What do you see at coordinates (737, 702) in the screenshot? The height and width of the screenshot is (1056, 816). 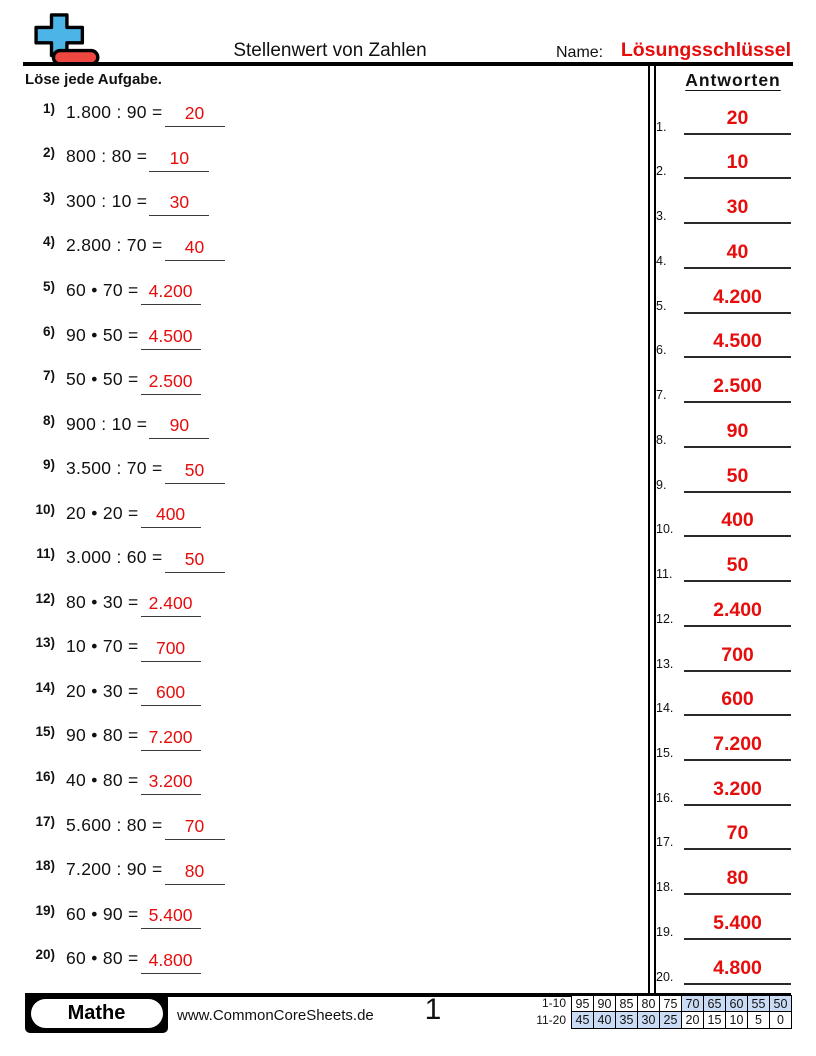 I see `answer-value-line: 600` at bounding box center [737, 702].